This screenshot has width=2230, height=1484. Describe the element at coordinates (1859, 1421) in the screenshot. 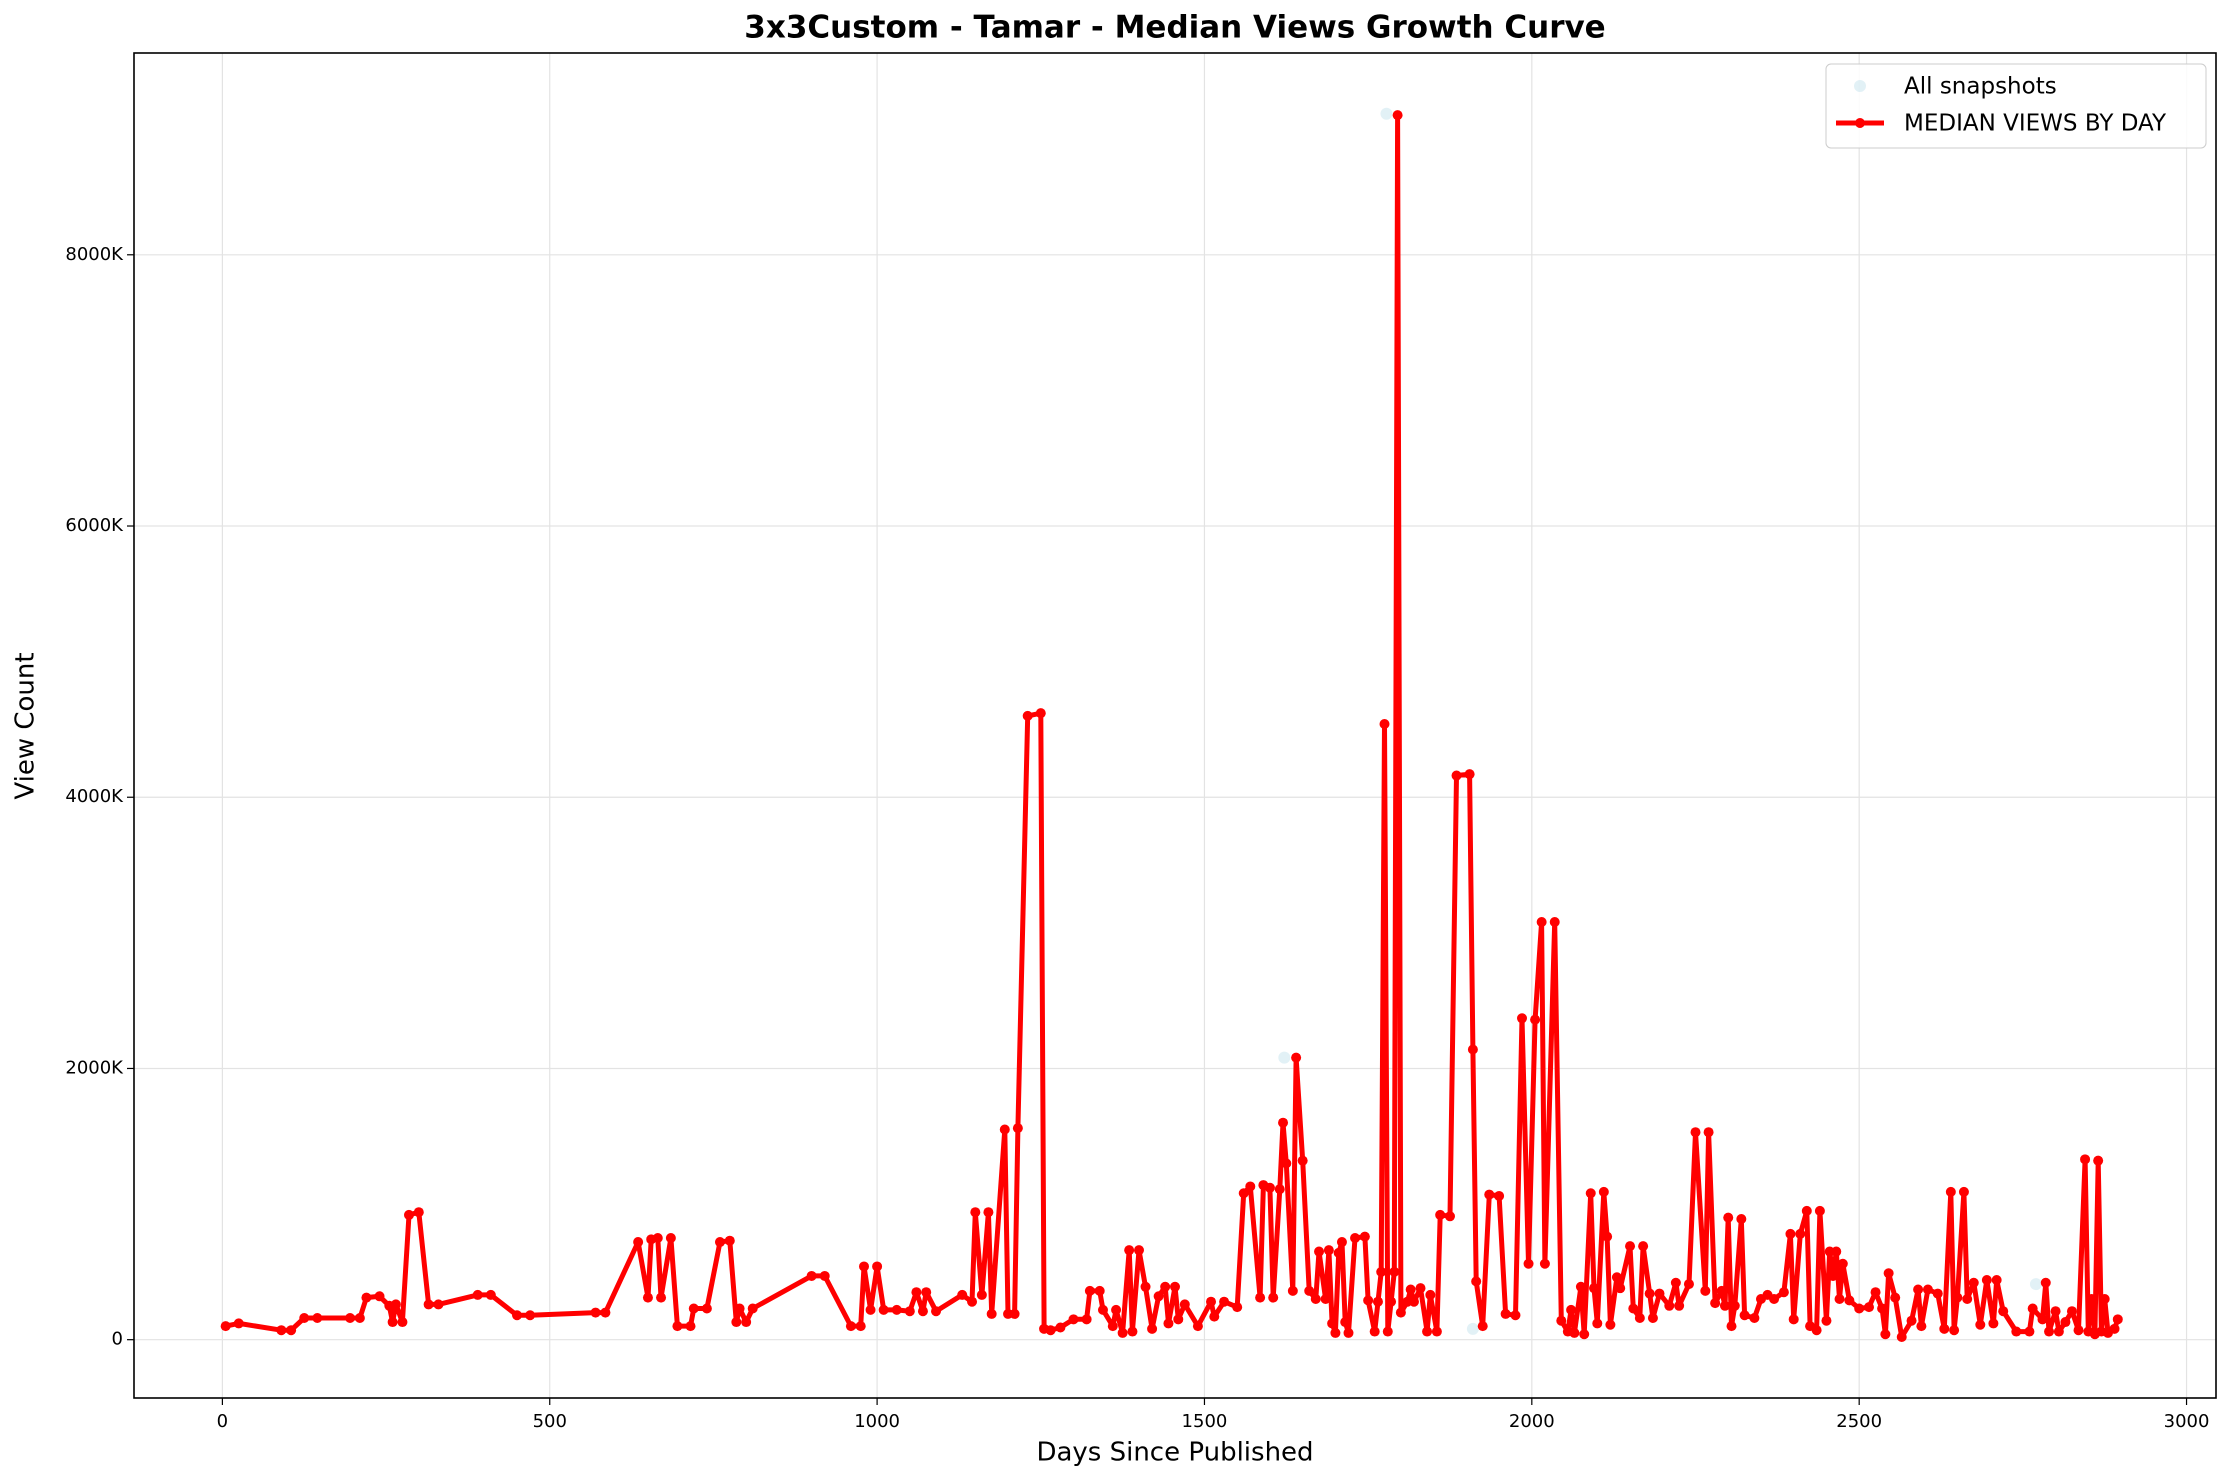

I see `x-tick-label: 2500` at that location.